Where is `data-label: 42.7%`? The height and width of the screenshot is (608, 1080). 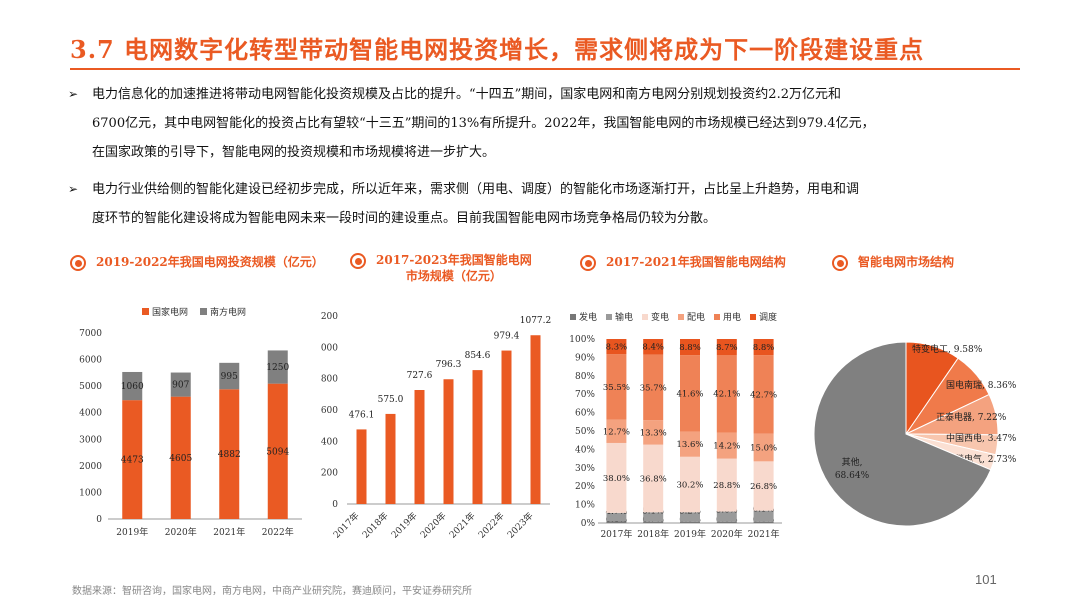
data-label: 42.7% is located at coordinates (763, 395).